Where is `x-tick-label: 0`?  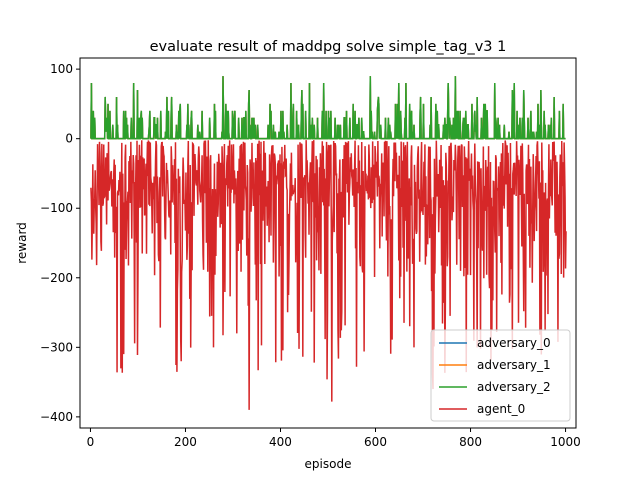 x-tick-label: 0 is located at coordinates (91, 442).